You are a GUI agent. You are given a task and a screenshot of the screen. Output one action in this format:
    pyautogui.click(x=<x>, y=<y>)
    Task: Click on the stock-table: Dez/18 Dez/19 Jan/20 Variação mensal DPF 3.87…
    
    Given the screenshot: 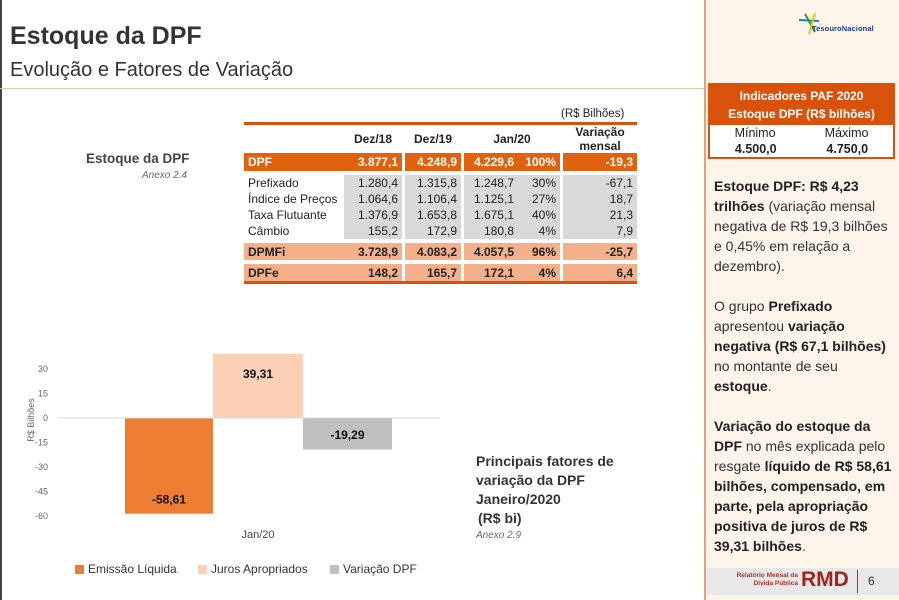 What is the action you would take?
    pyautogui.click(x=440, y=203)
    